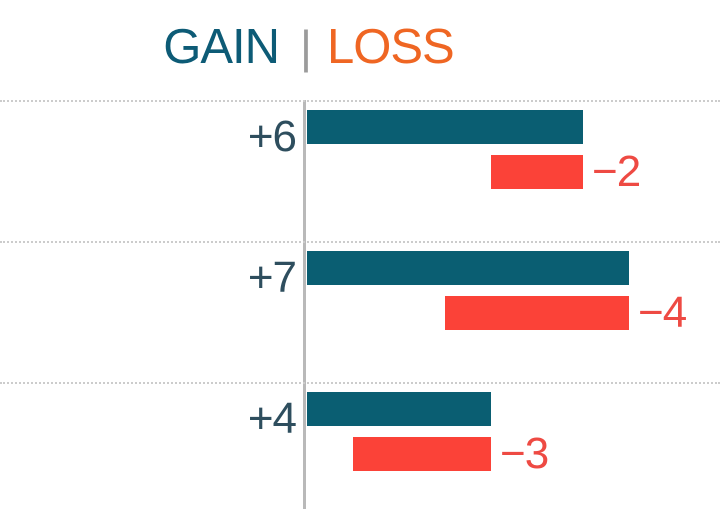  I want to click on loss-value-label: −3, so click(524, 453).